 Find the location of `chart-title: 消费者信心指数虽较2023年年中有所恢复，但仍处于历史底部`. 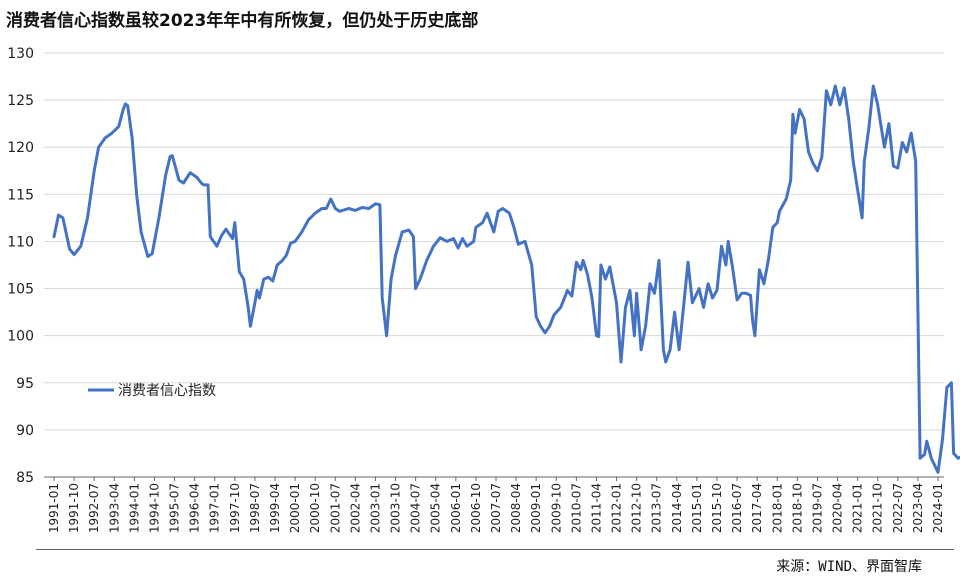

chart-title: 消费者信心指数虽较2023年年中有所恢复，但仍处于历史底部 is located at coordinates (242, 21).